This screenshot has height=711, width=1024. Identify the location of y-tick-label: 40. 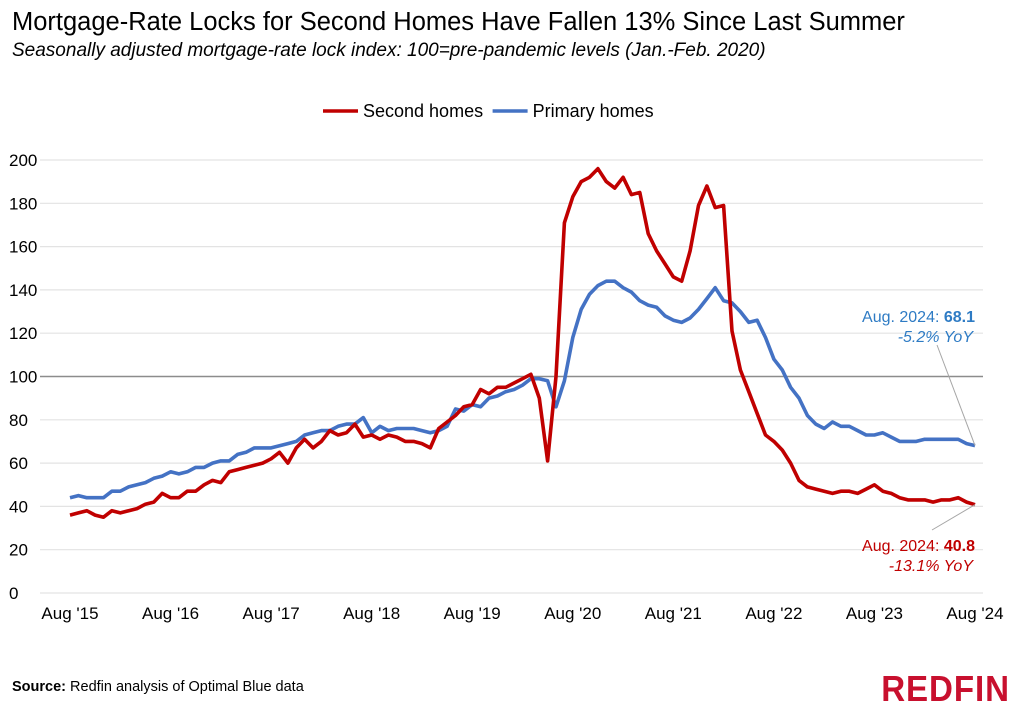
(18, 506).